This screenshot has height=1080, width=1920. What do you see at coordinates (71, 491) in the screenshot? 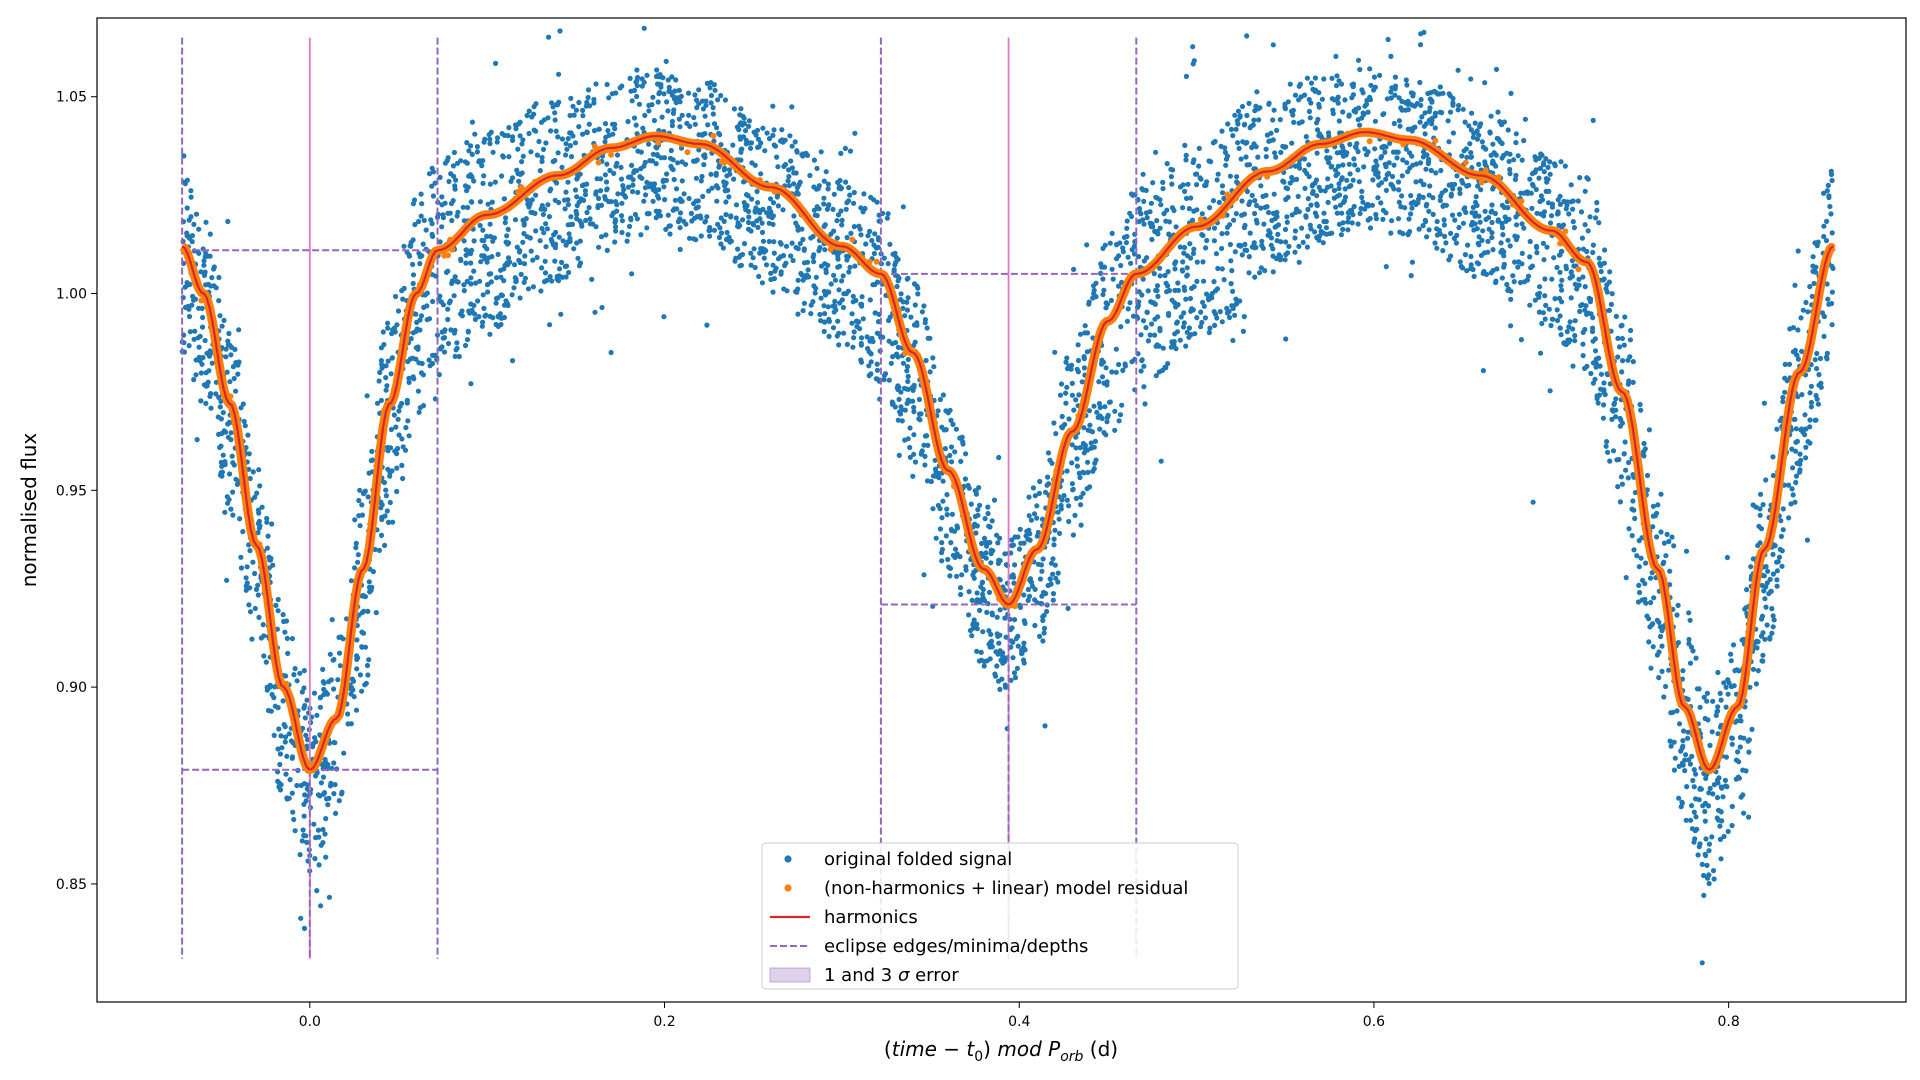
I see `y-tick-label: 0.95` at bounding box center [71, 491].